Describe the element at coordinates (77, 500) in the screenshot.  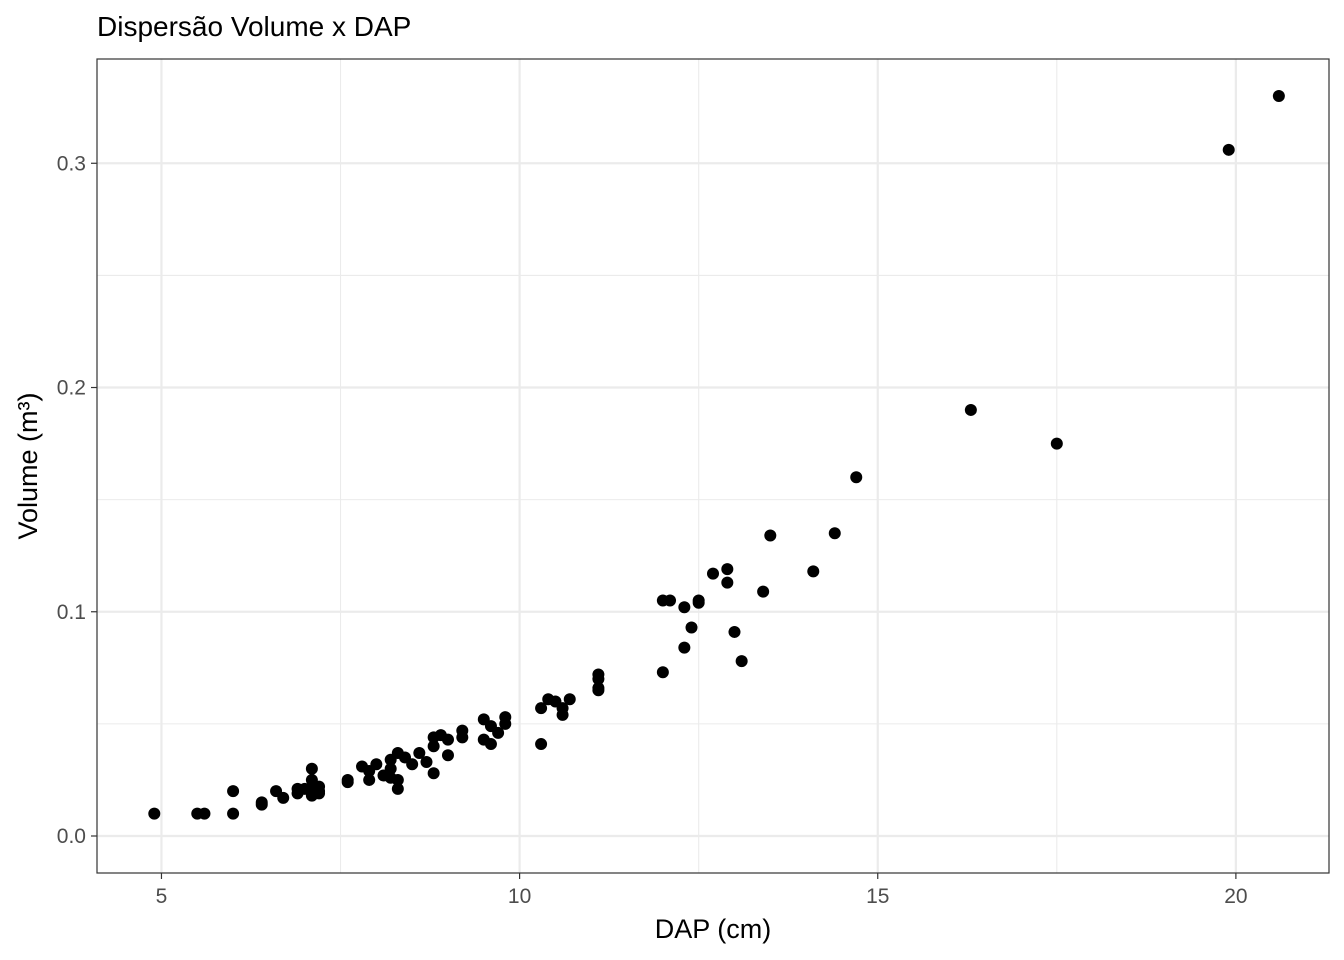
I see `y-axis: 0.0 0.1 0.2 0.3` at that location.